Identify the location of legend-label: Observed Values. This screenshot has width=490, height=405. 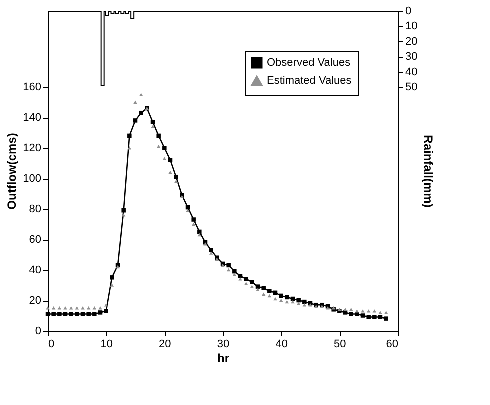
(309, 63).